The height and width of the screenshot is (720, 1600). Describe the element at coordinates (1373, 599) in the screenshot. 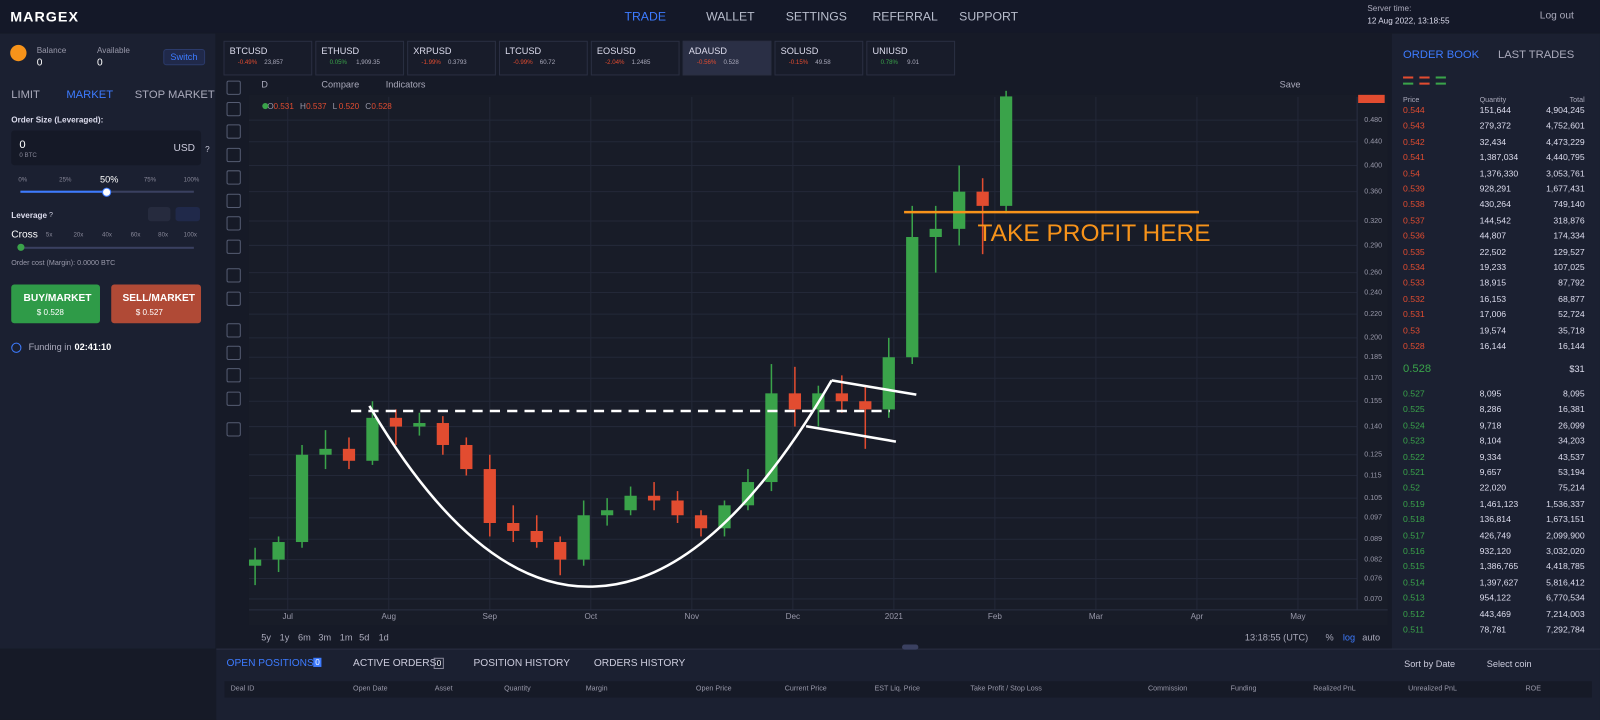

I see `y-tick-label: 0.070` at that location.